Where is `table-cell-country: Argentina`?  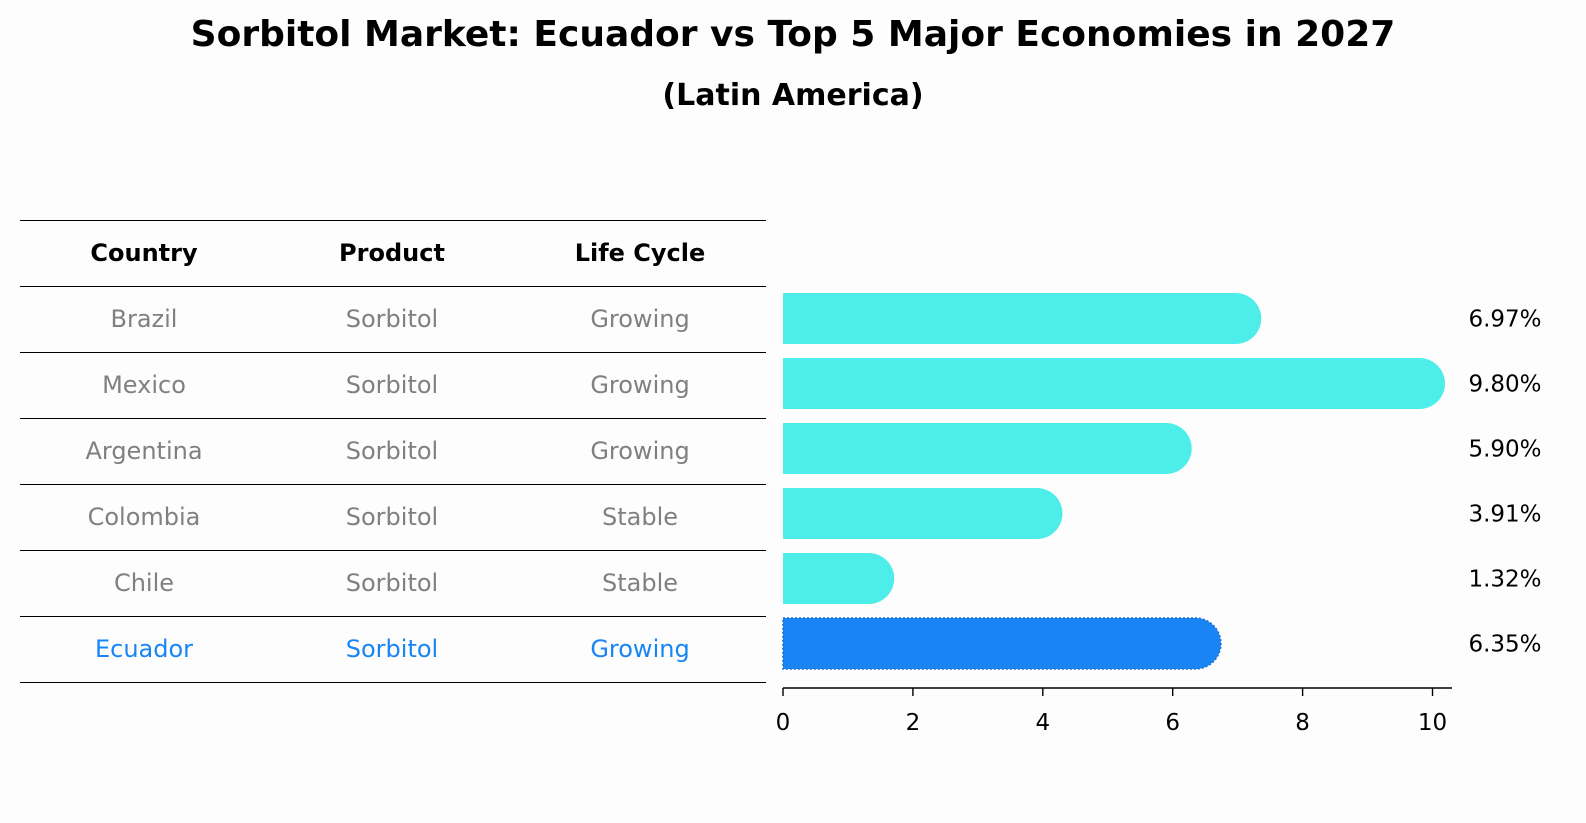
table-cell-country: Argentina is located at coordinates (144, 451).